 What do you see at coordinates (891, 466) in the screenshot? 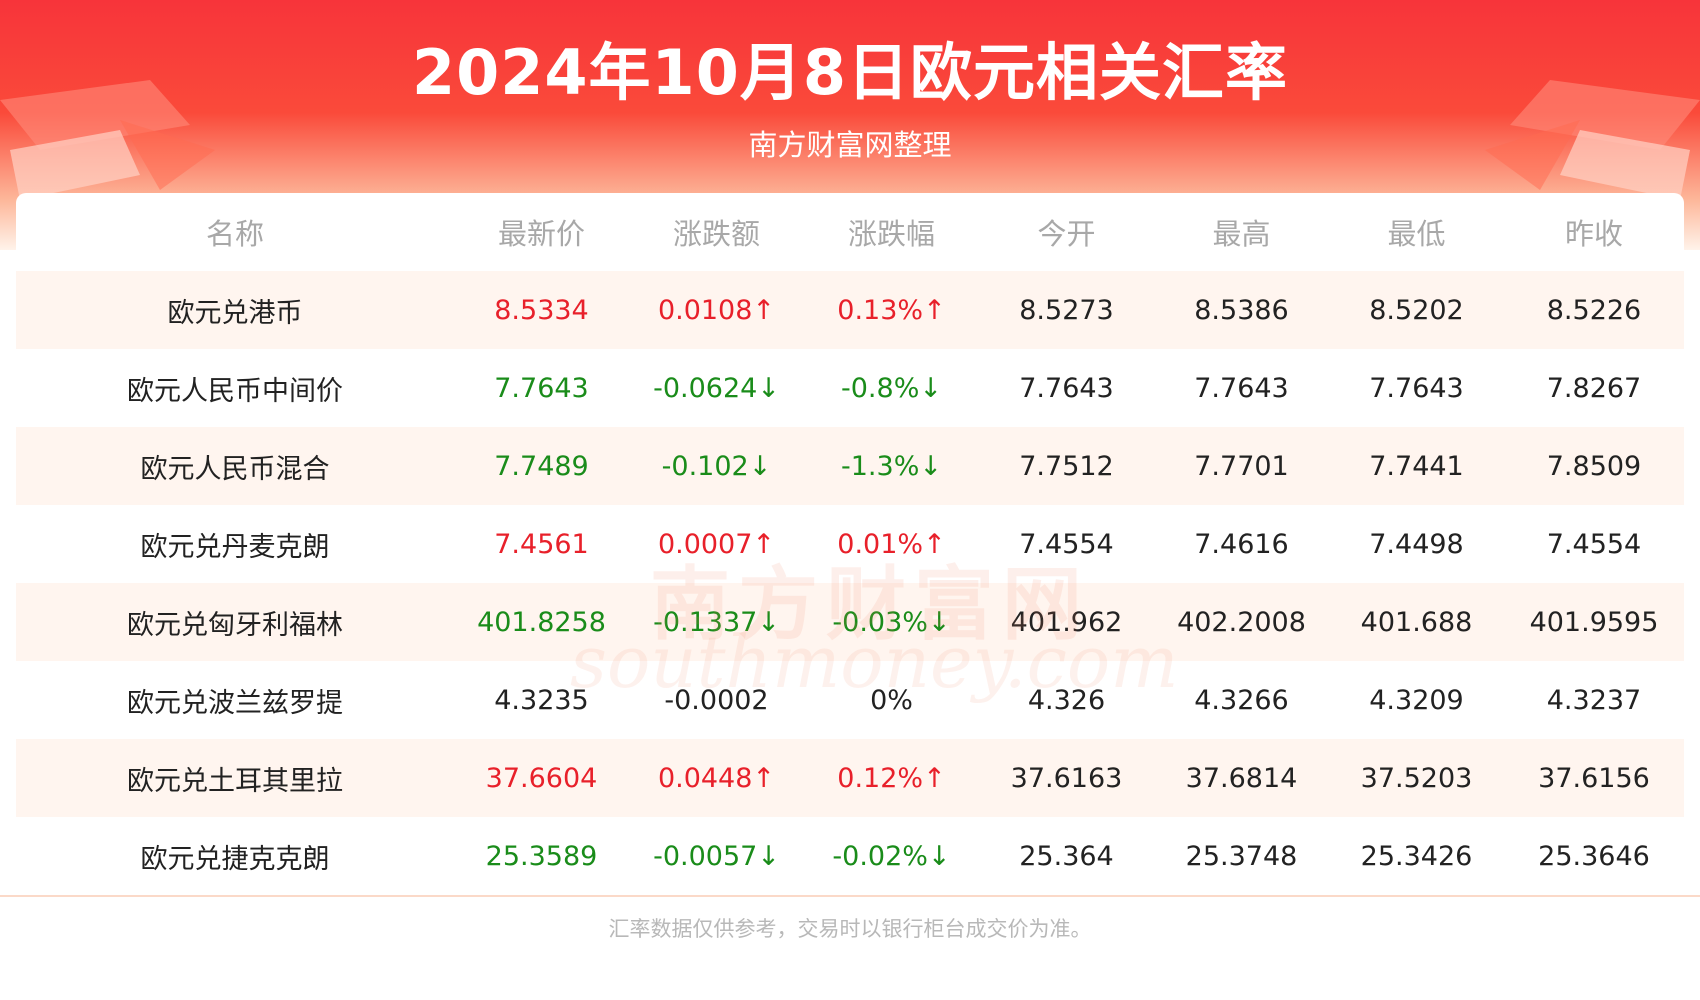
I see `change-percent: -1.3%↓` at bounding box center [891, 466].